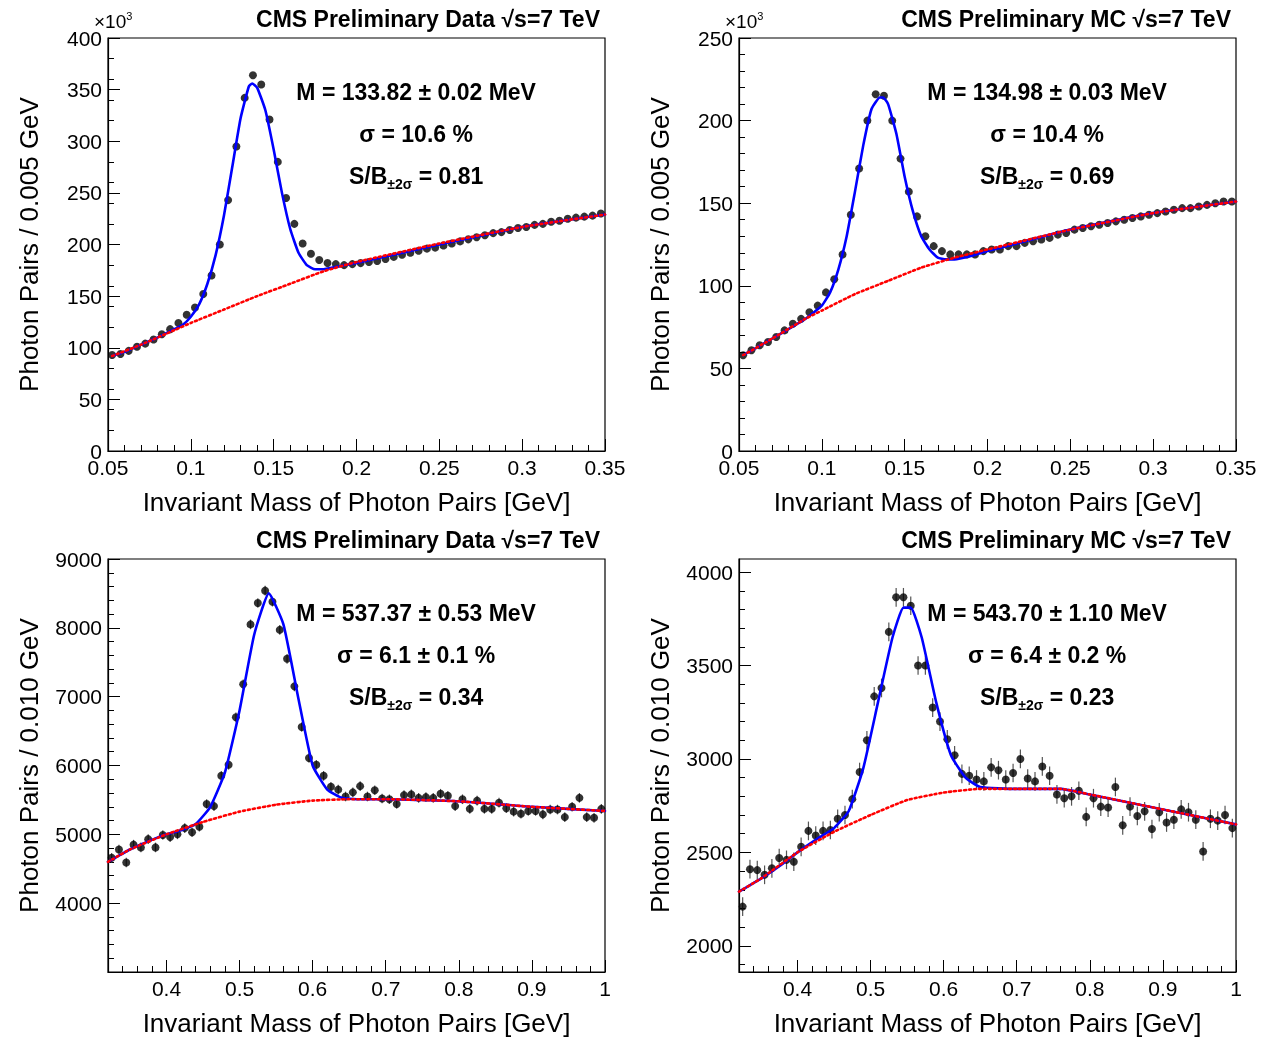 The height and width of the screenshot is (1041, 1262). Describe the element at coordinates (78, 834) in the screenshot. I see `y-tick-label: 5000` at that location.